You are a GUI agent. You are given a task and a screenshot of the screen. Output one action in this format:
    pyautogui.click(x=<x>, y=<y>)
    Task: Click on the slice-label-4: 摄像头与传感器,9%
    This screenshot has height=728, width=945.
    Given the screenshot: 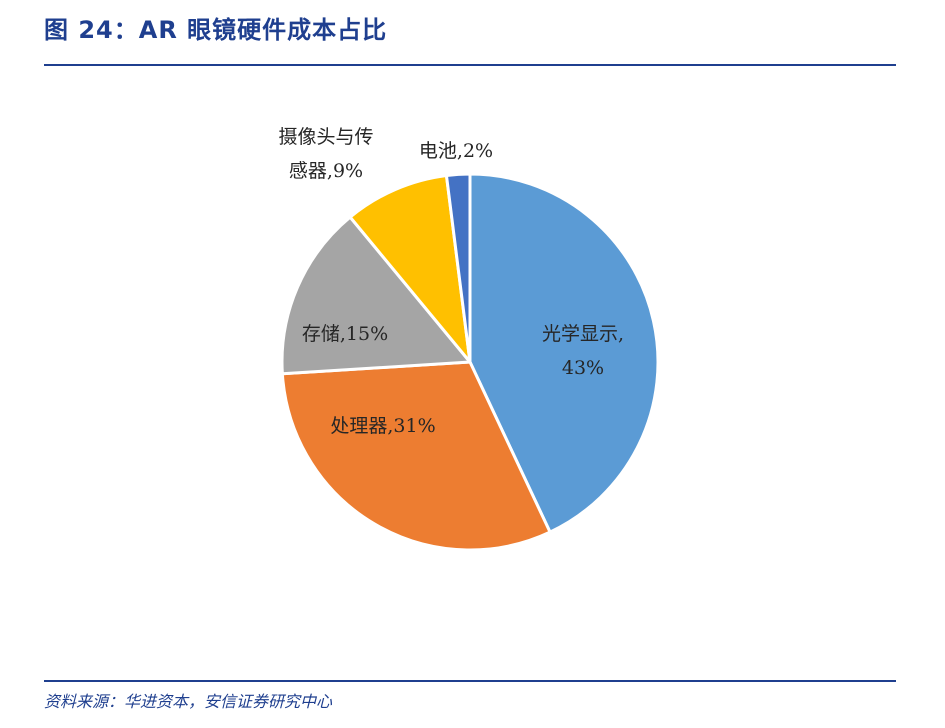 What is the action you would take?
    pyautogui.click(x=325, y=154)
    